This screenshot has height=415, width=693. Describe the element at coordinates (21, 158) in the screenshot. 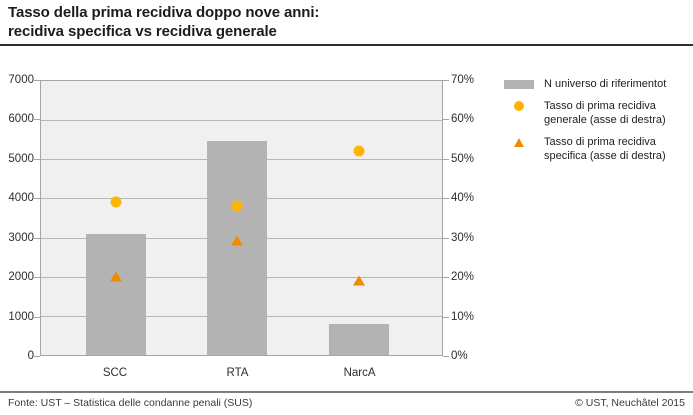

I see `left-axis-tick: 5000` at that location.